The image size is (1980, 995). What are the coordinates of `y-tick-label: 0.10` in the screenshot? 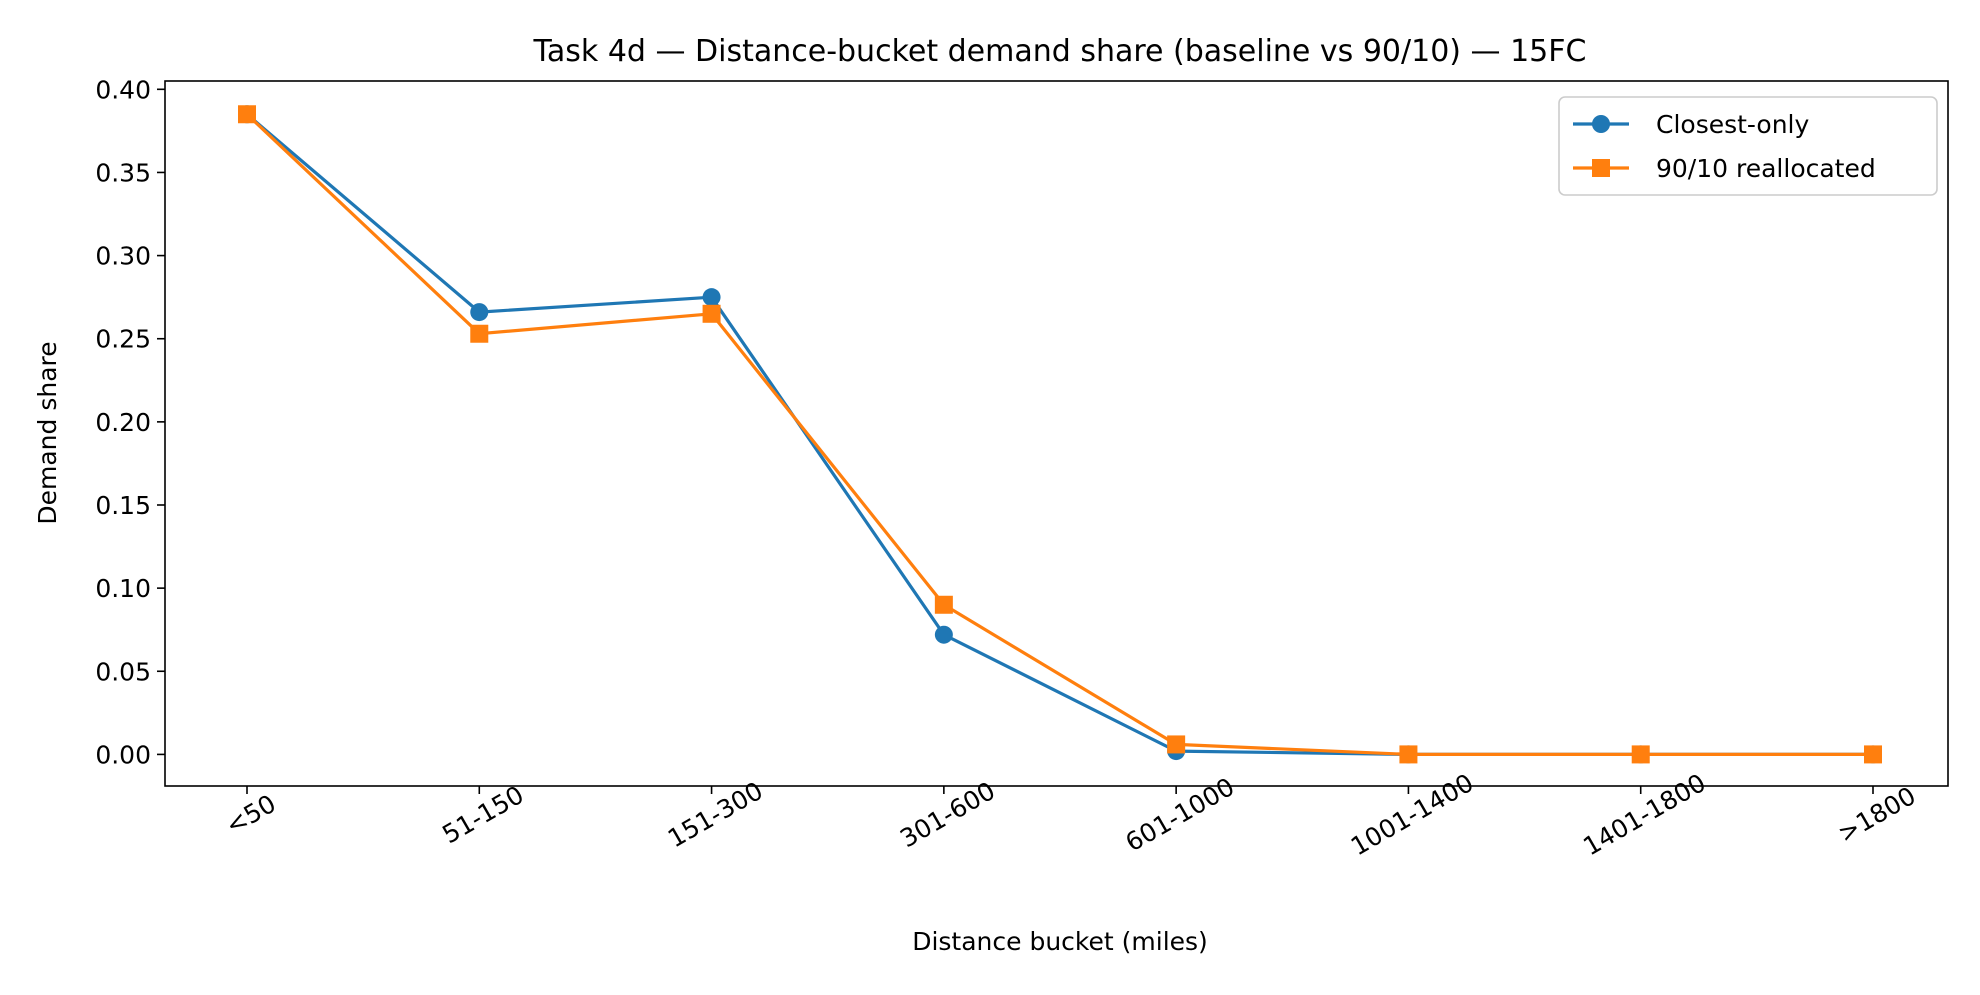 It's located at (123, 588).